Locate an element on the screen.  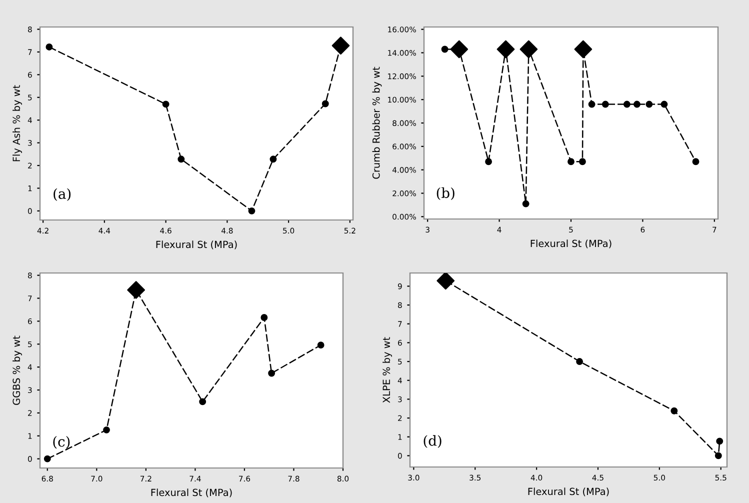
annotation: (b) is located at coordinates (445, 193).